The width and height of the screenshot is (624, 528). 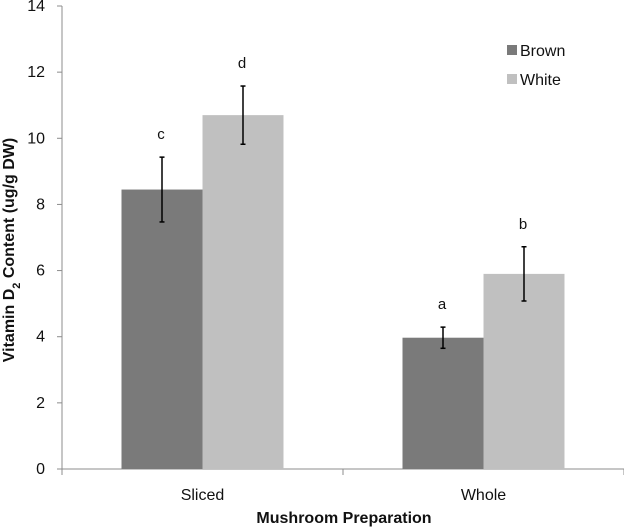 I want to click on legend-swatch-brown, so click(x=512, y=50).